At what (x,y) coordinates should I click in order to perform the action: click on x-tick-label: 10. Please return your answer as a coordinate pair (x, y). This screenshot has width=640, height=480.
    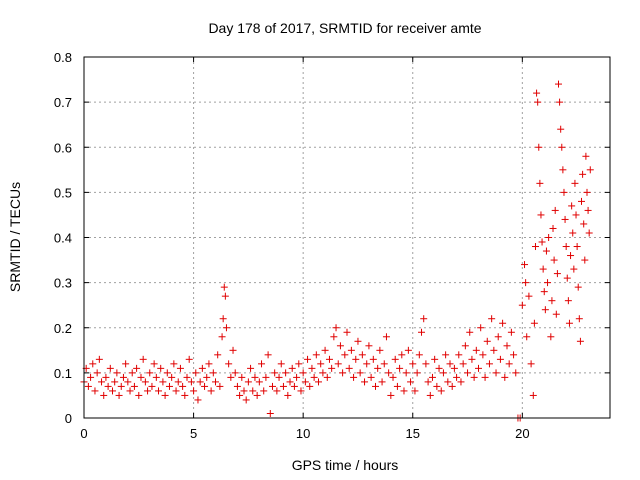
    Looking at the image, I should click on (303, 433).